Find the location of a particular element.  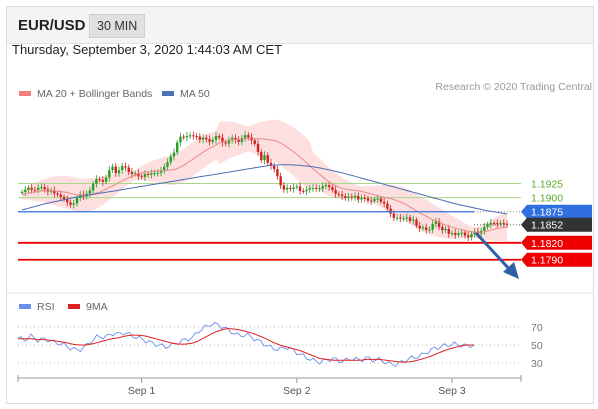

x-tick-label: Sep 1 is located at coordinates (142, 391).